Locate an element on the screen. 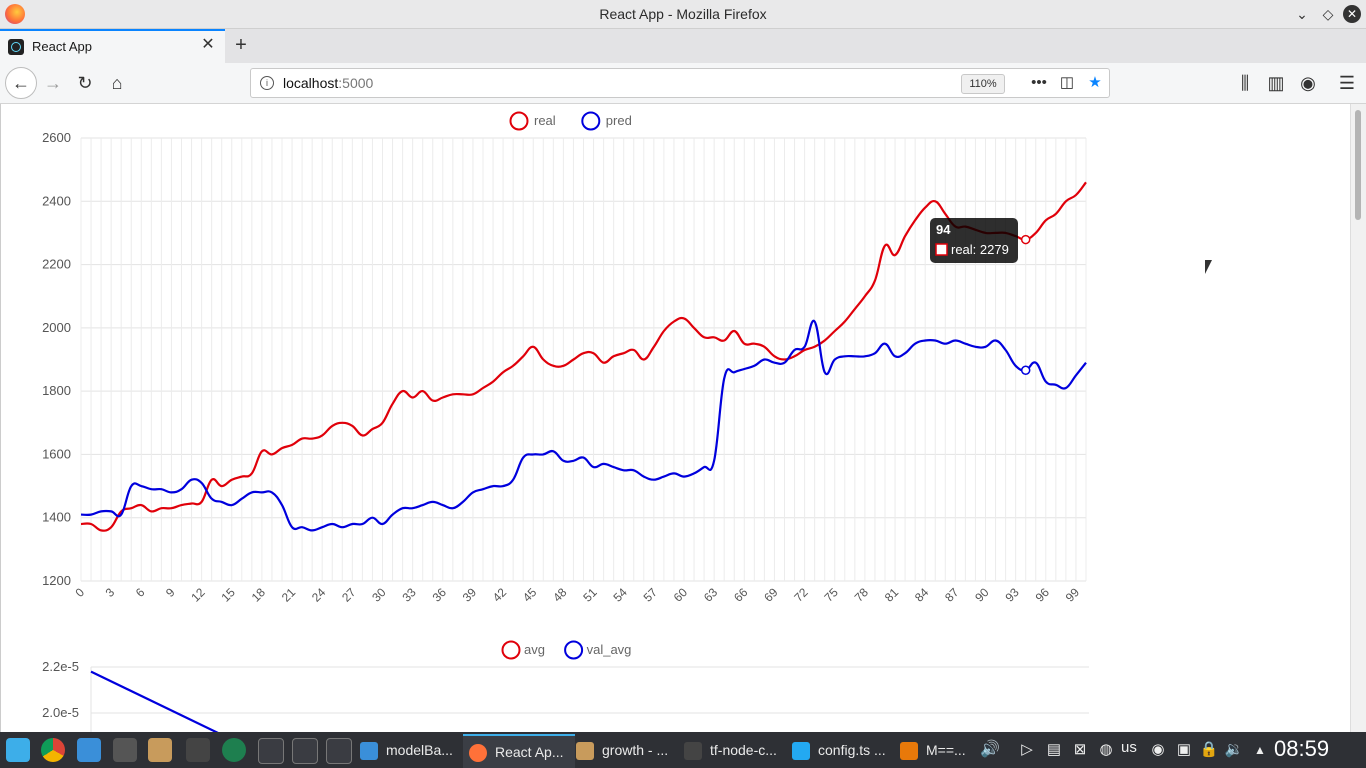  more-icon: ••• is located at coordinates (1039, 82).